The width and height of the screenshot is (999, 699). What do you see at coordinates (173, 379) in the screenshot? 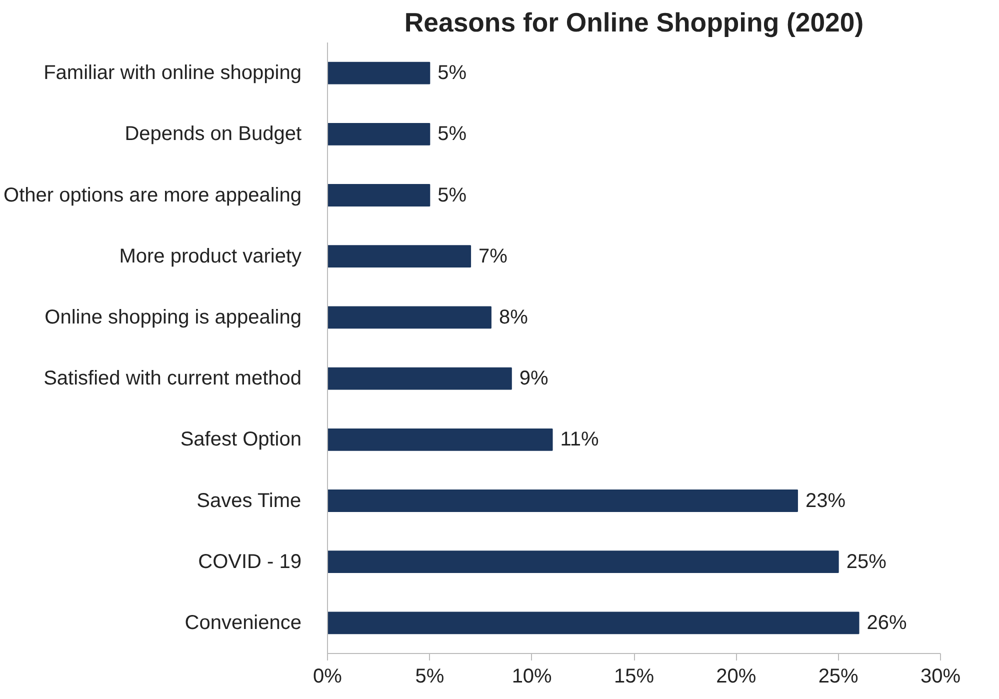
I see `y-tick-label: Satisfied with current method` at bounding box center [173, 379].